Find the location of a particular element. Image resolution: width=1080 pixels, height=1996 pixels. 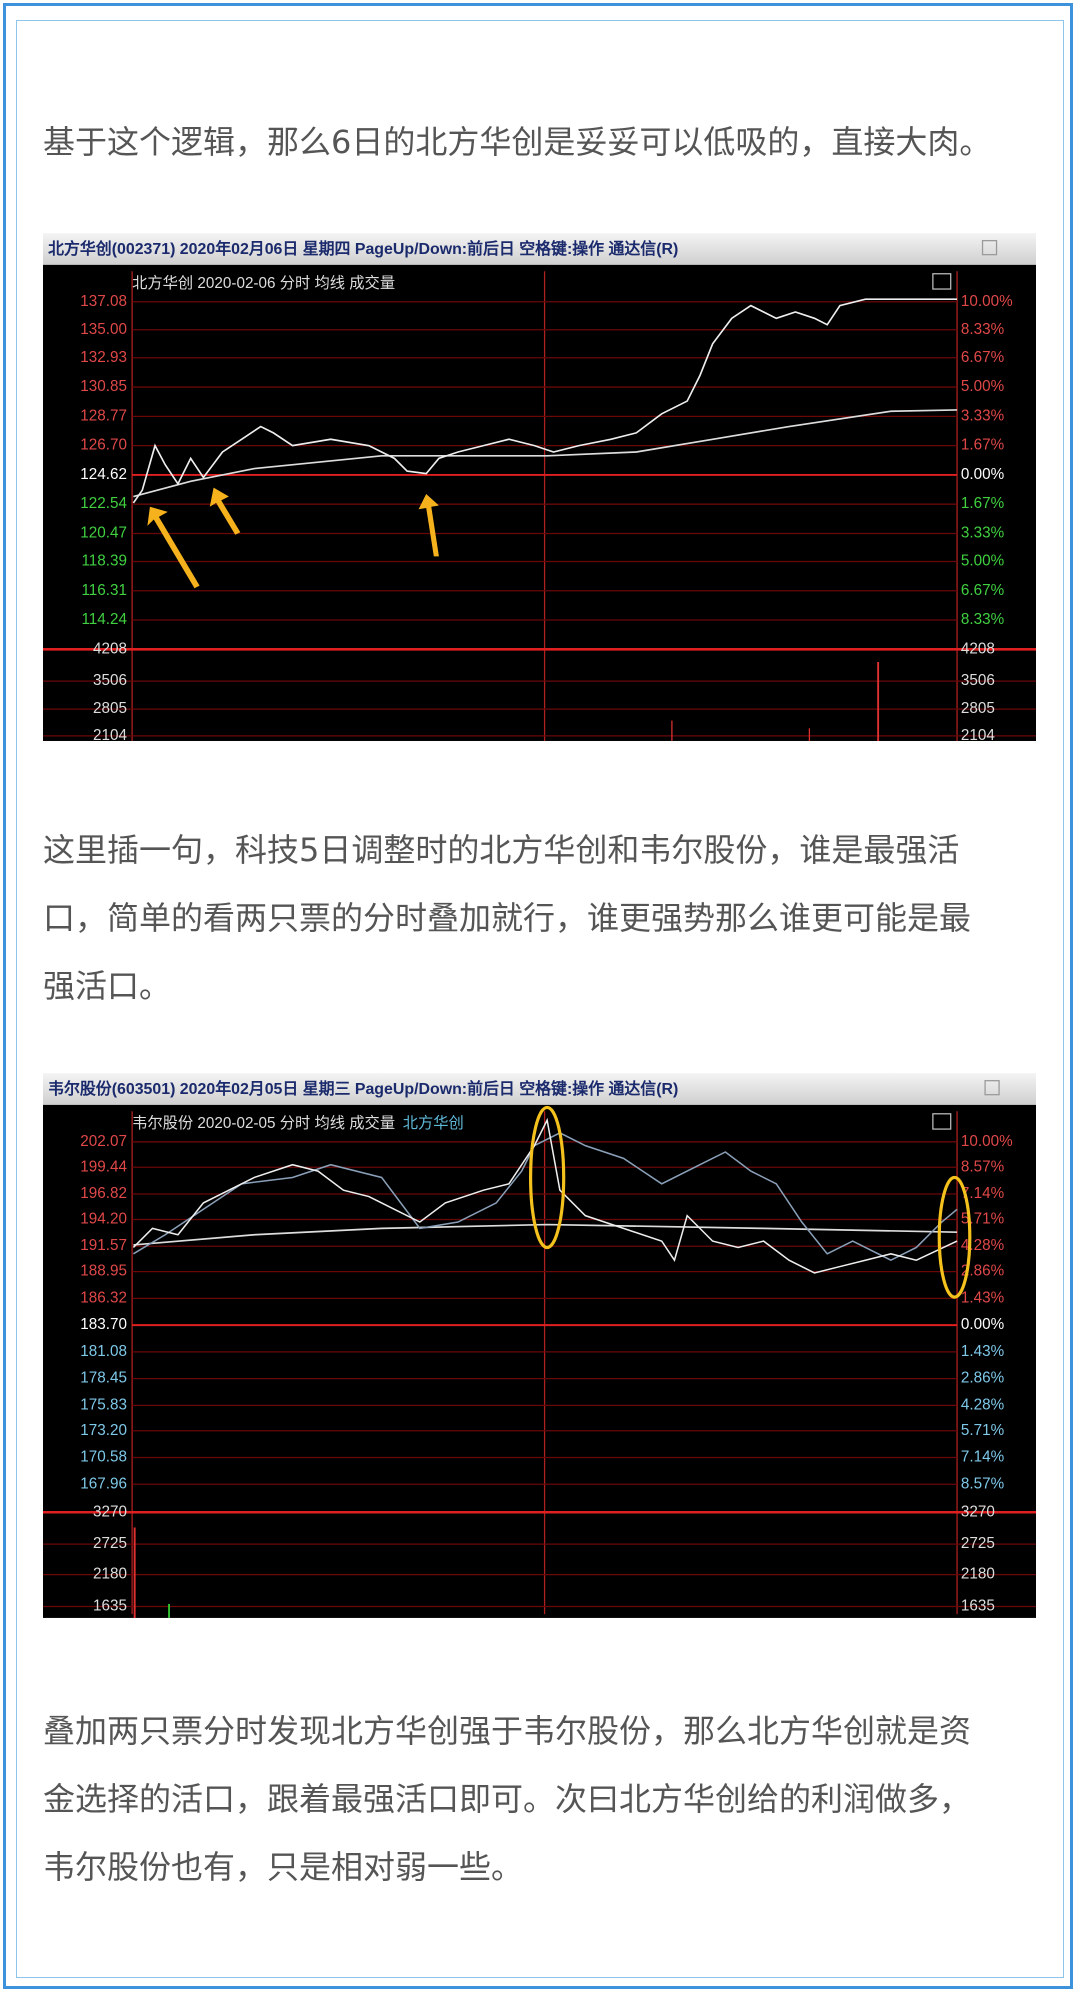

price-label: 191.57 is located at coordinates (103, 1245).